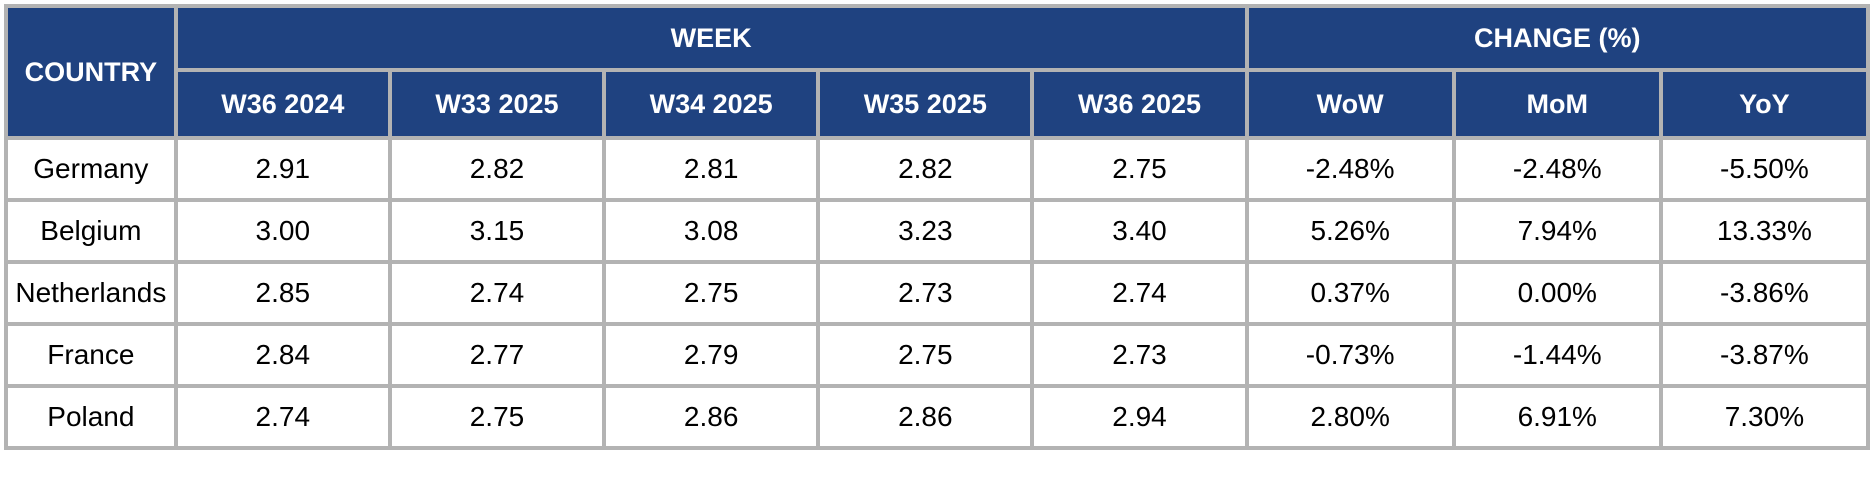 This screenshot has width=1874, height=494. I want to click on value-cell: 2.79, so click(711, 355).